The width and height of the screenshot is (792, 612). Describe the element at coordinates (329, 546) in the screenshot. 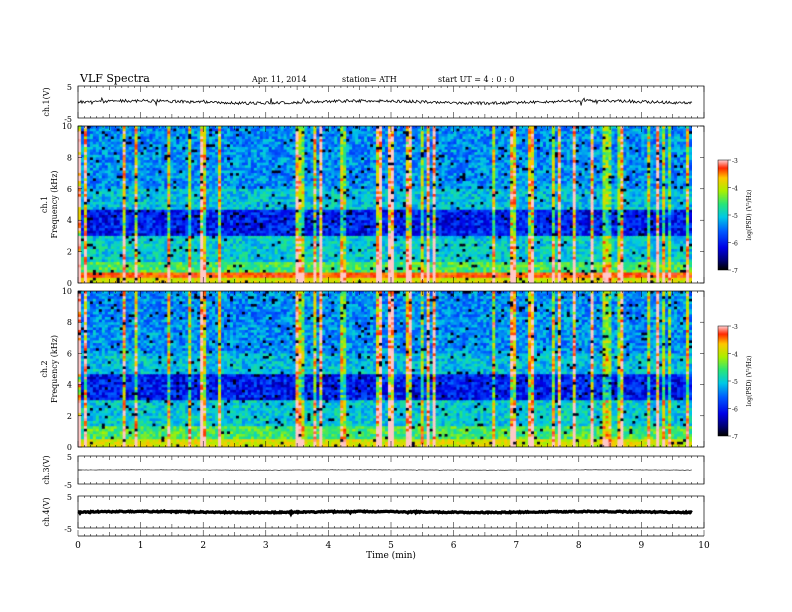

I see `time-tick-label: 4` at that location.